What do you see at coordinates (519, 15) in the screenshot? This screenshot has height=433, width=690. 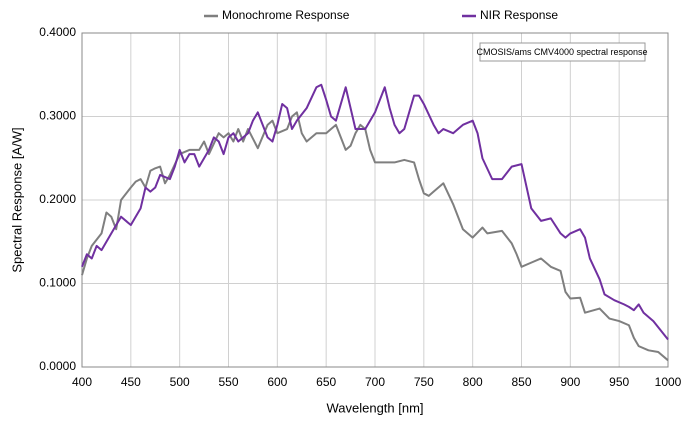 I see `legend-label: NIR Response` at bounding box center [519, 15].